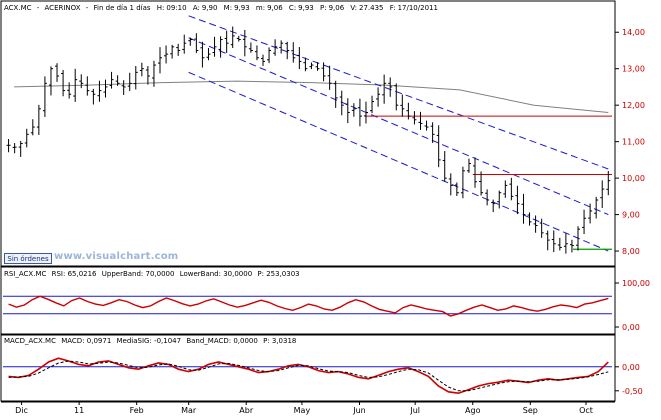 Image resolution: width=661 pixels, height=420 pixels. I want to click on header-stat-H-key: H, so click(159, 8).